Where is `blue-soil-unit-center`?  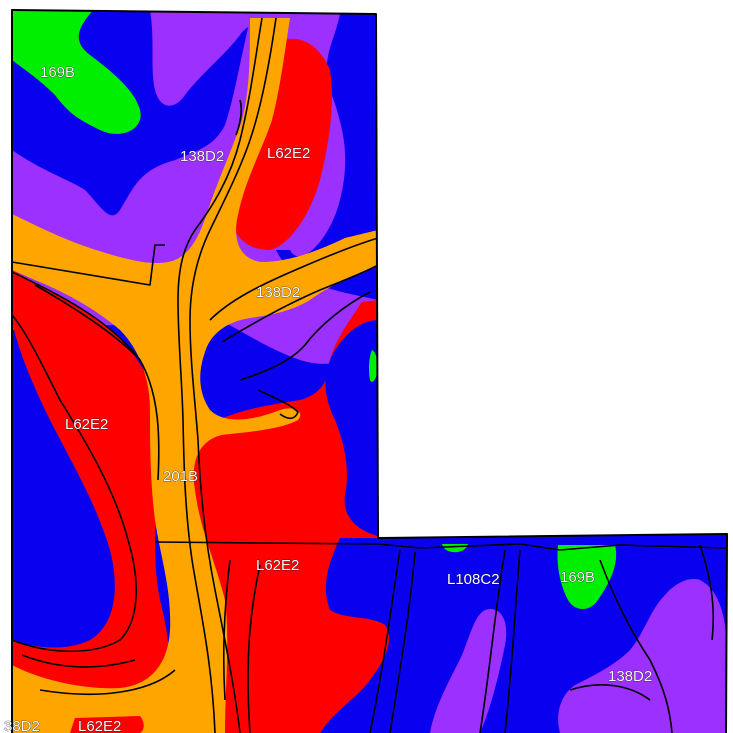
blue-soil-unit-center is located at coordinates (351, 428).